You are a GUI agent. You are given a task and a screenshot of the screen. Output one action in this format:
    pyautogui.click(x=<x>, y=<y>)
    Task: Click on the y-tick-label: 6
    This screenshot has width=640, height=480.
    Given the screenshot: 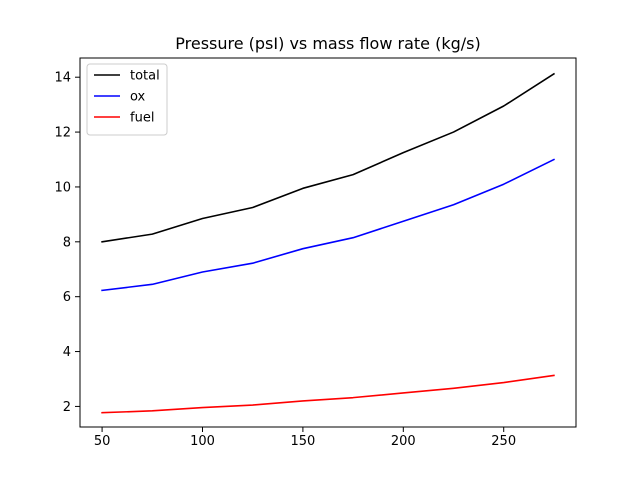 What is the action you would take?
    pyautogui.click(x=67, y=297)
    